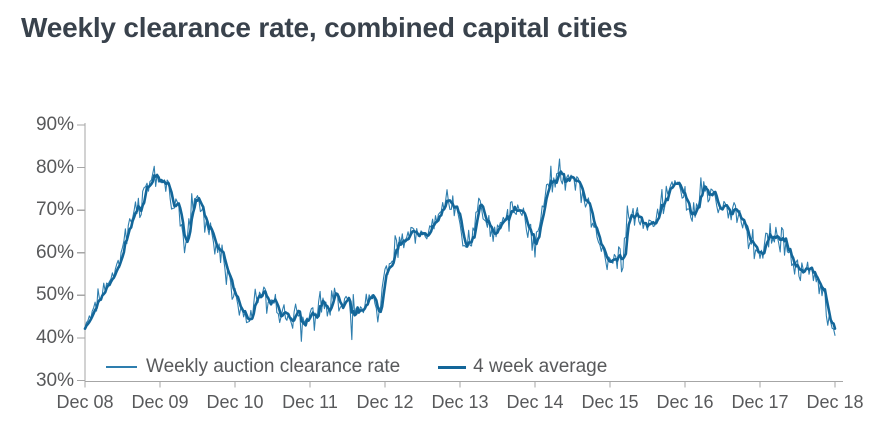  What do you see at coordinates (540, 366) in the screenshot?
I see `legend-label-average: 4 week average` at bounding box center [540, 366].